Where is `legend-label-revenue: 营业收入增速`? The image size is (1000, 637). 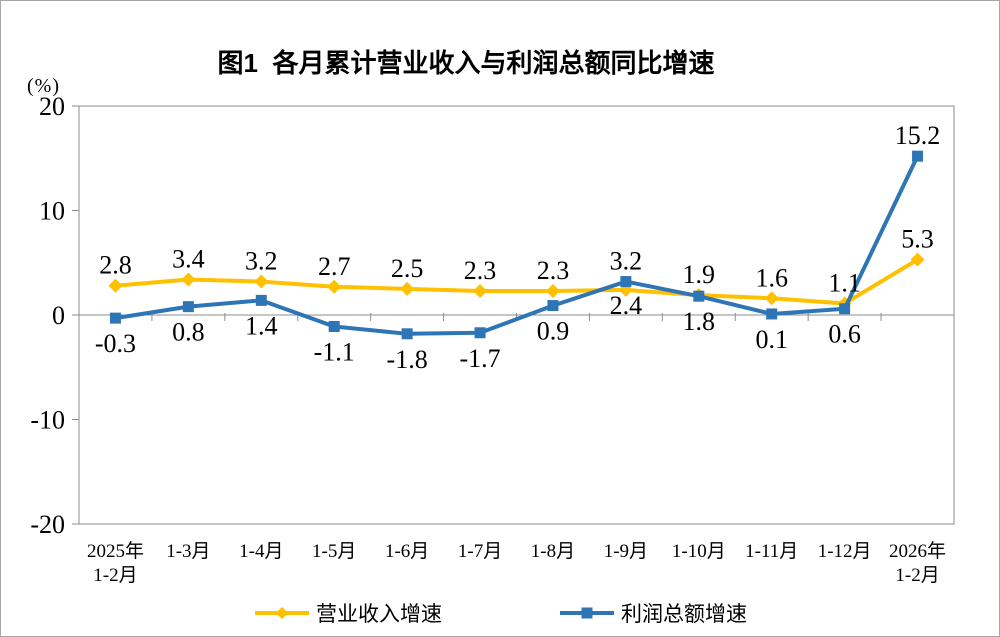
legend-label-revenue: 营业收入增速 is located at coordinates (379, 614).